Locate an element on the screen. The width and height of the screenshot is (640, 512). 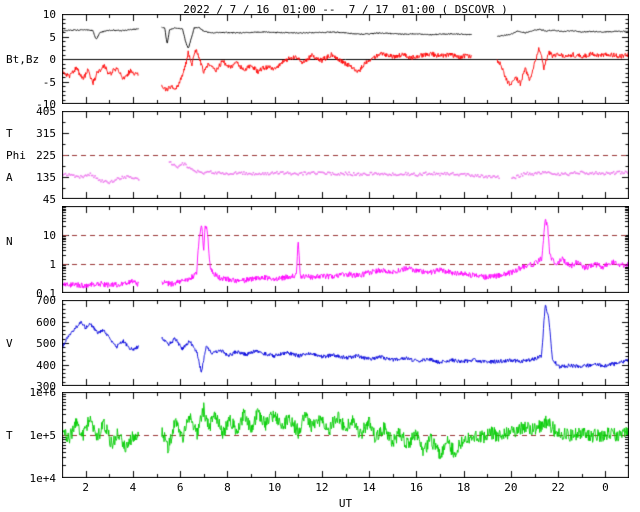
y-tick-label: 500 is located at coordinates (46, 343).